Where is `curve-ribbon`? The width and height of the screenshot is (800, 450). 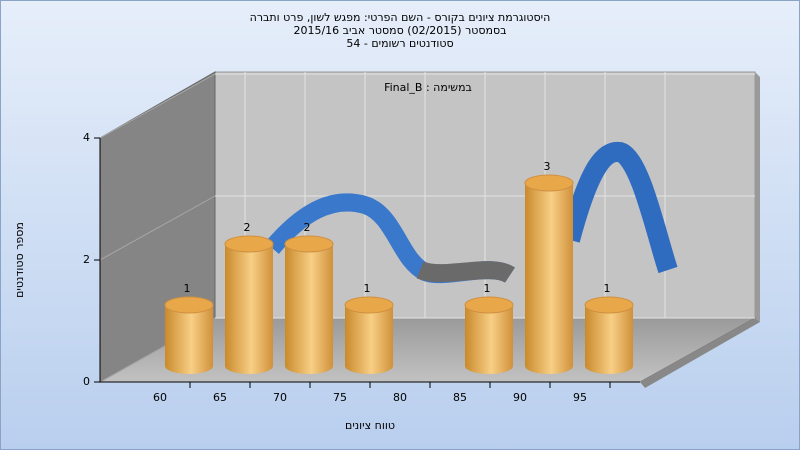 curve-ribbon is located at coordinates (619, 207).